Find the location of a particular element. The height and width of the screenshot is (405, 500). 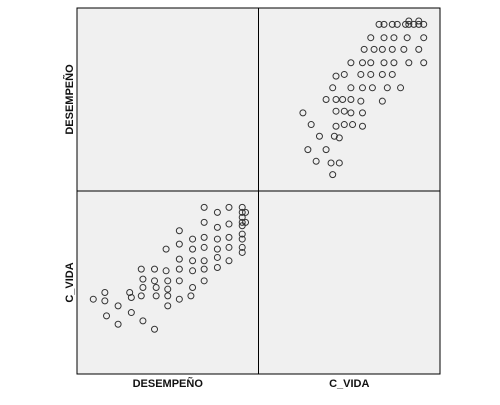

row-label: DESEMPEÑO is located at coordinates (69, 99).